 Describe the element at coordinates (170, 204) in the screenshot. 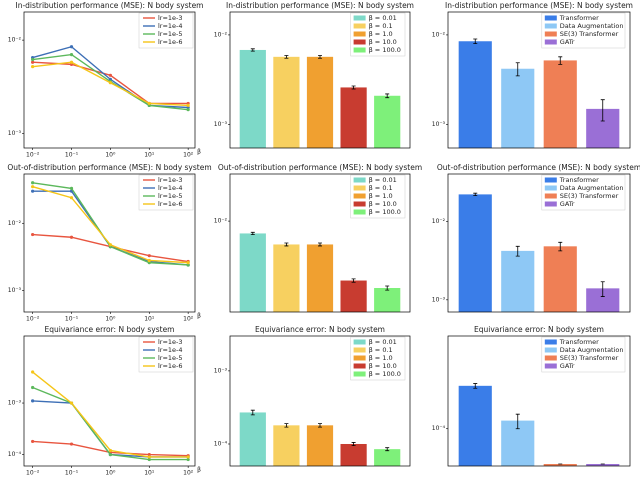

I see `legend-label: lr=1e-6` at that location.